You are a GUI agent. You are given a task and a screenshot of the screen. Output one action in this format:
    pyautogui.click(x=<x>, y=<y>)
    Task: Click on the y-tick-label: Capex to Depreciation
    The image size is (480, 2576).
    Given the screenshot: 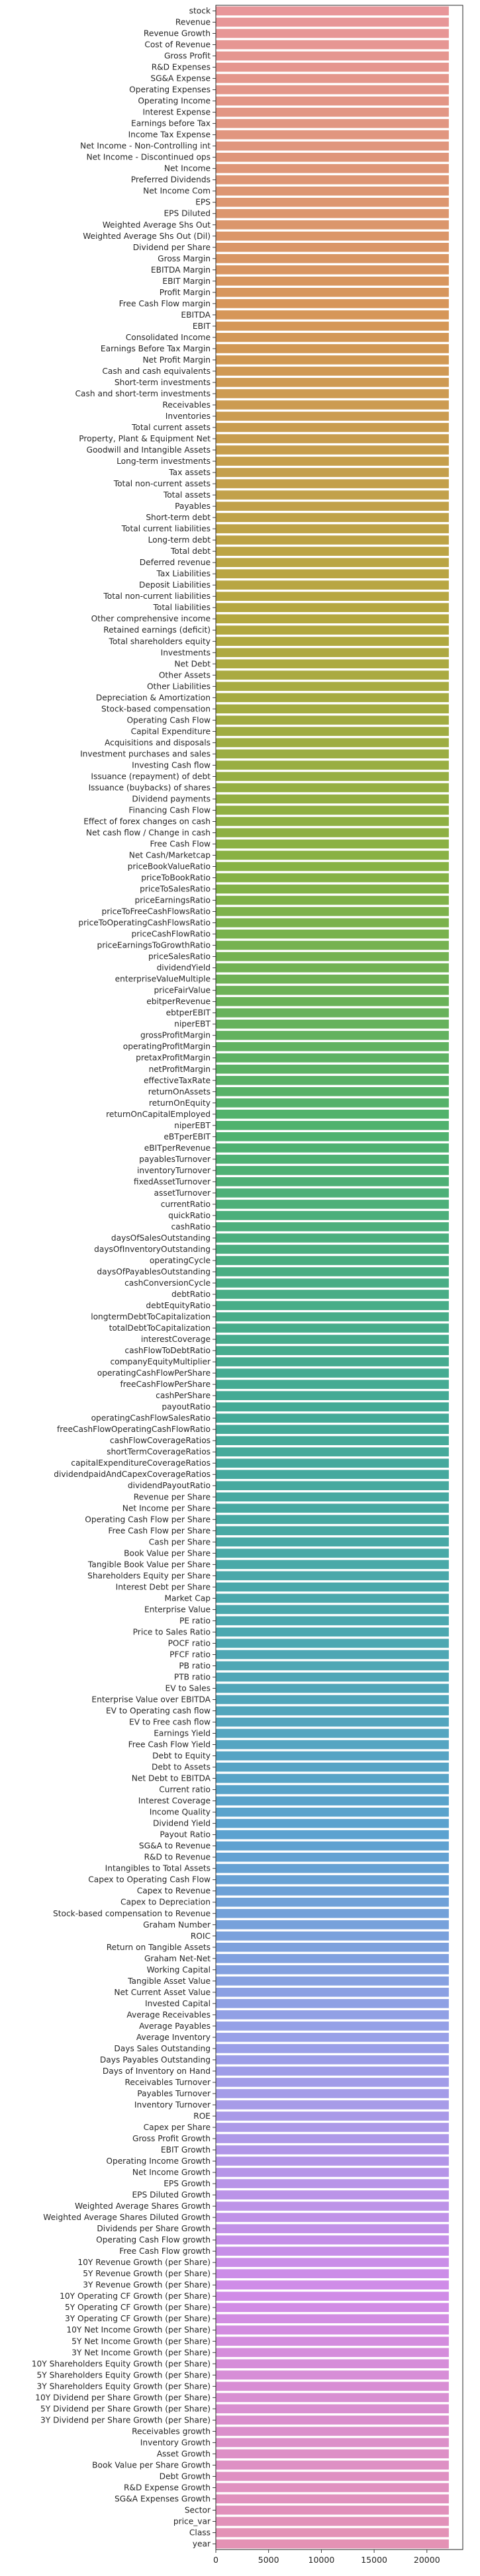 What is the action you would take?
    pyautogui.click(x=165, y=1902)
    